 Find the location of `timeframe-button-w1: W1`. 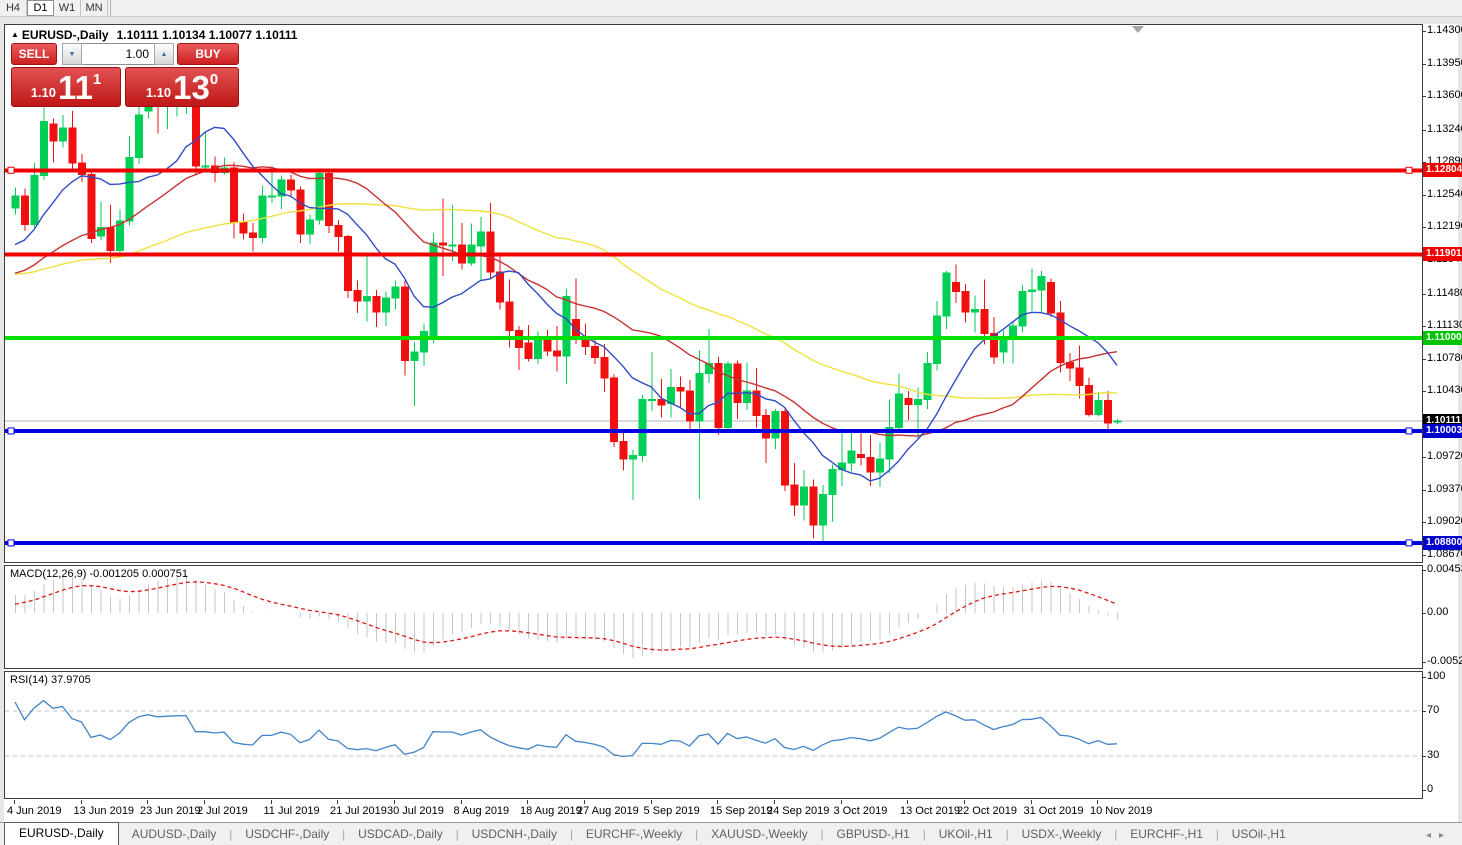

timeframe-button-w1: W1 is located at coordinates (67, 8).